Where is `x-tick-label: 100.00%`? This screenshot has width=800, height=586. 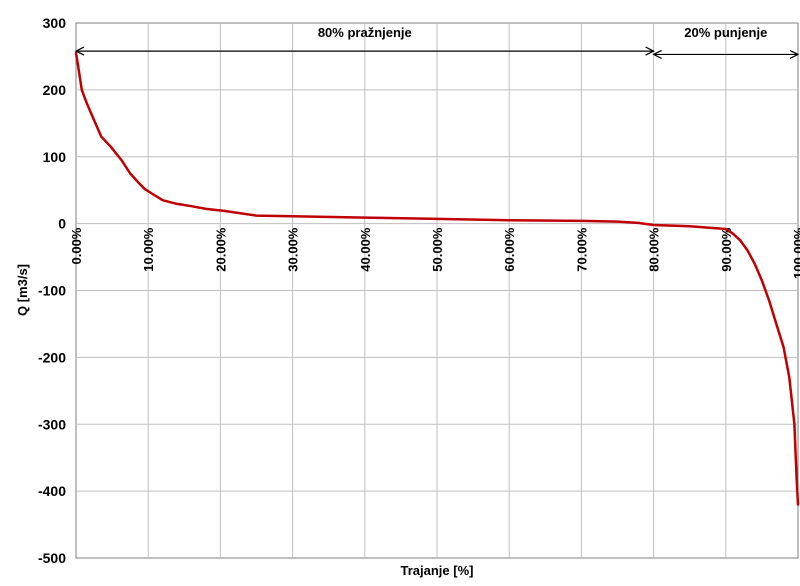 x-tick-label: 100.00% is located at coordinates (795, 253).